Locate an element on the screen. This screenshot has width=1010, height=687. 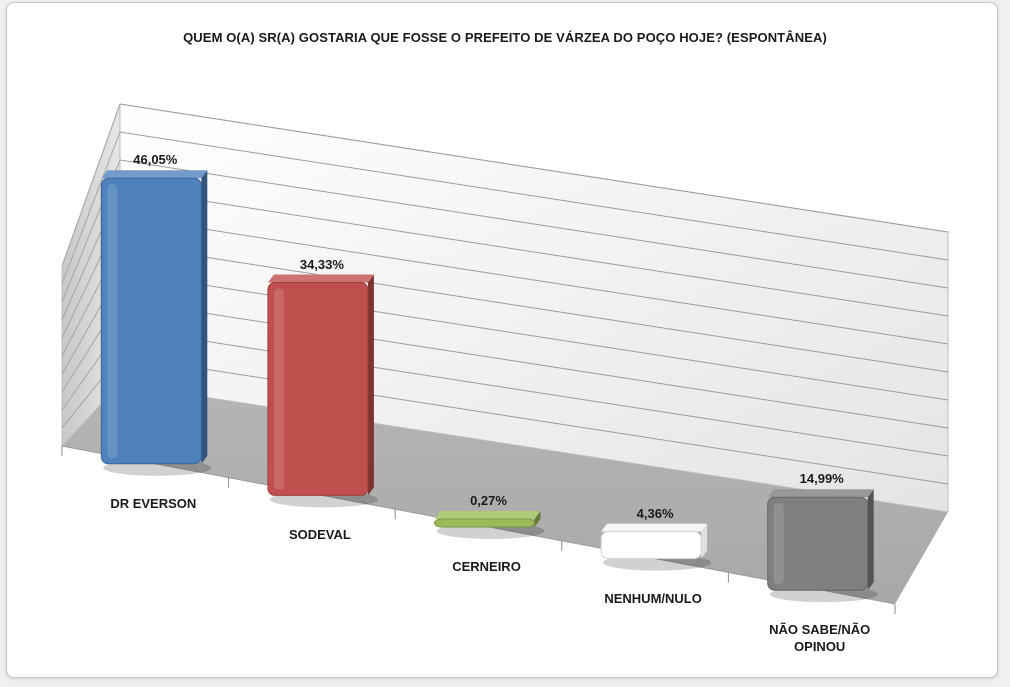
data-label: 0,27% is located at coordinates (488, 500).